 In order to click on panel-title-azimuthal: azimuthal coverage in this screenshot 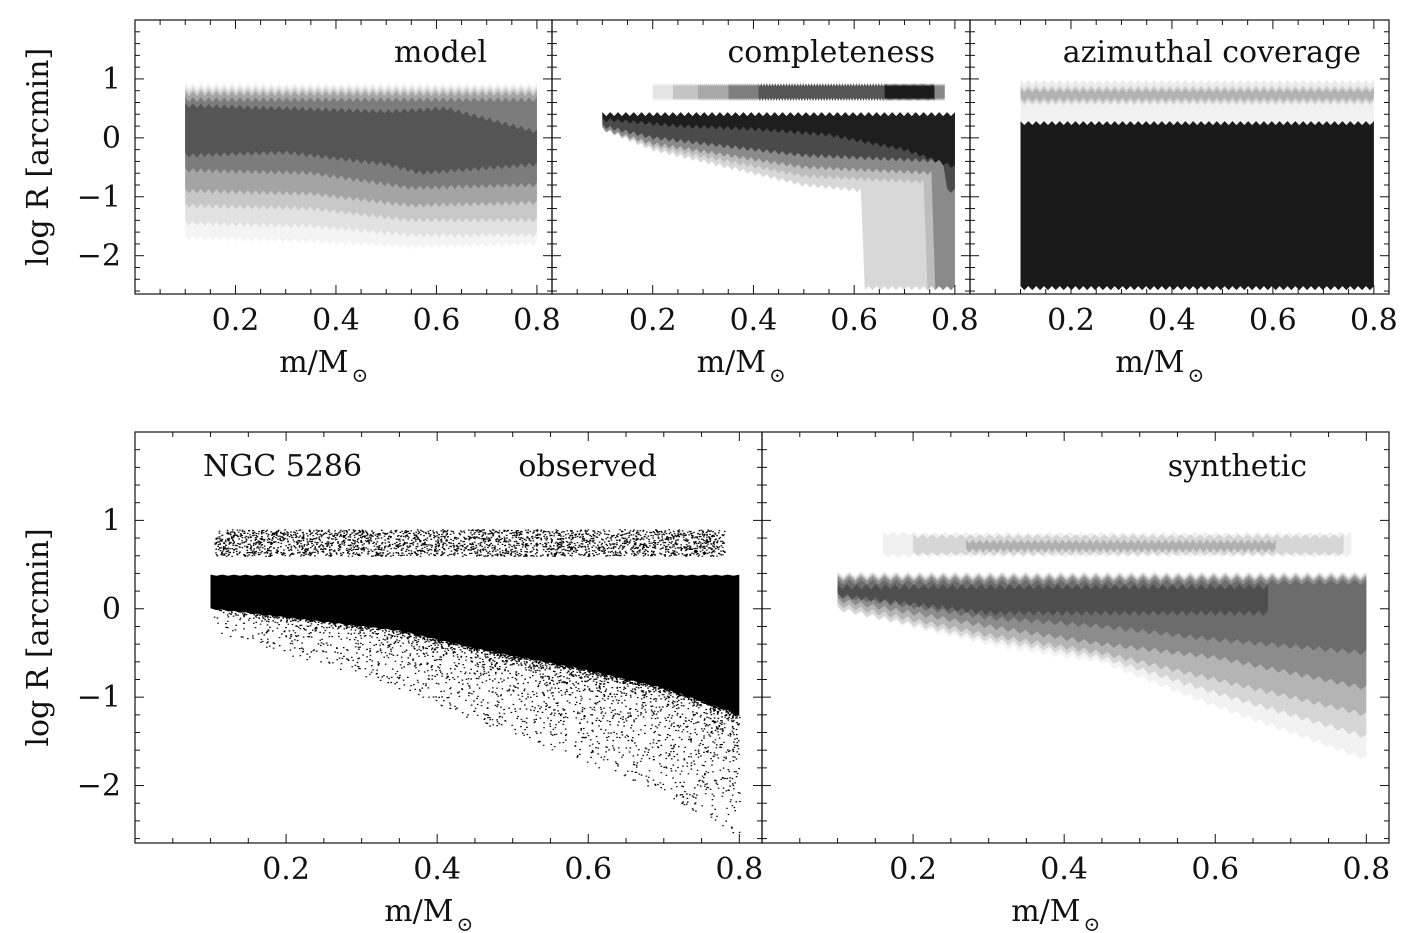, I will do `click(1212, 52)`.